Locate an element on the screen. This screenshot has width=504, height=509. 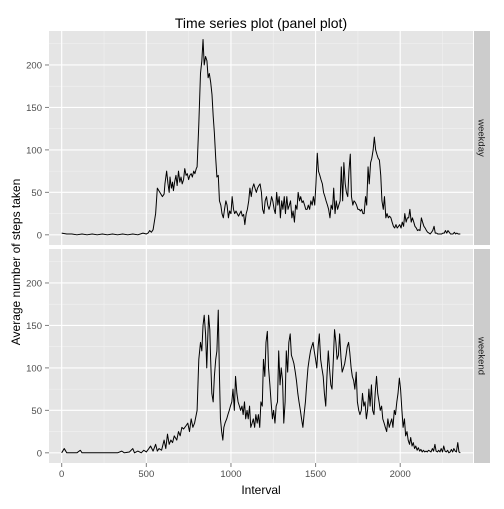
x-tick-label: 2000 is located at coordinates (400, 474).